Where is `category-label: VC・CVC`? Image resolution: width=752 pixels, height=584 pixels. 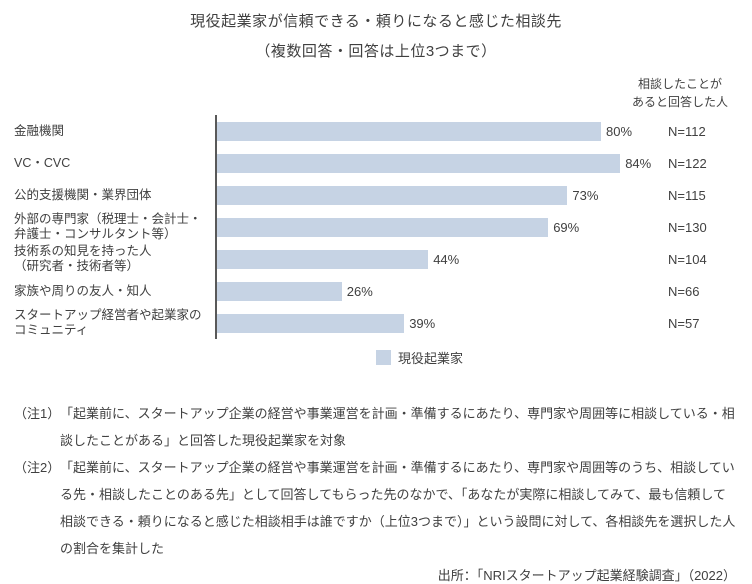 category-label: VC・CVC is located at coordinates (42, 162).